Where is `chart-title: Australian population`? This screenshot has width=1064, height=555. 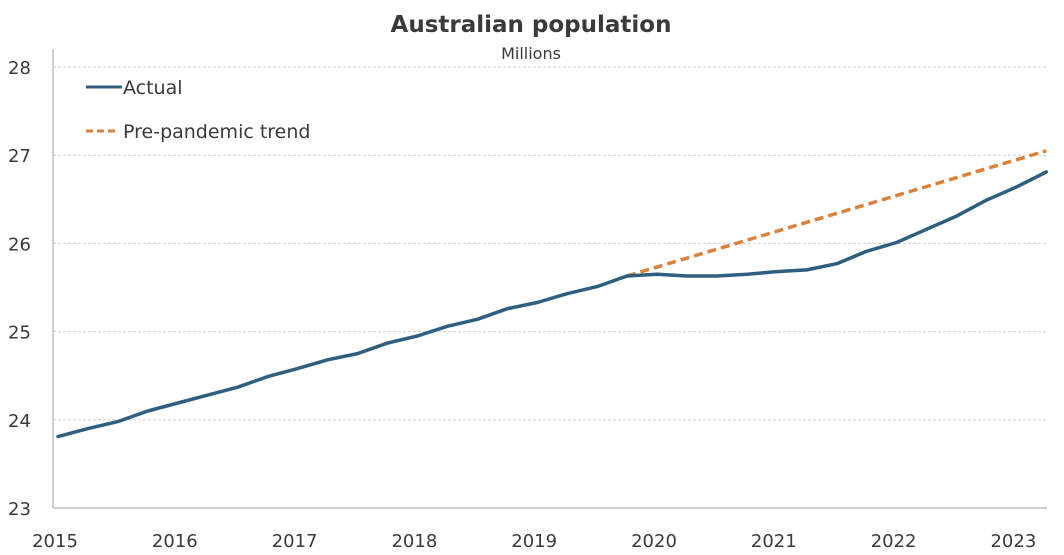
chart-title: Australian population is located at coordinates (531, 25).